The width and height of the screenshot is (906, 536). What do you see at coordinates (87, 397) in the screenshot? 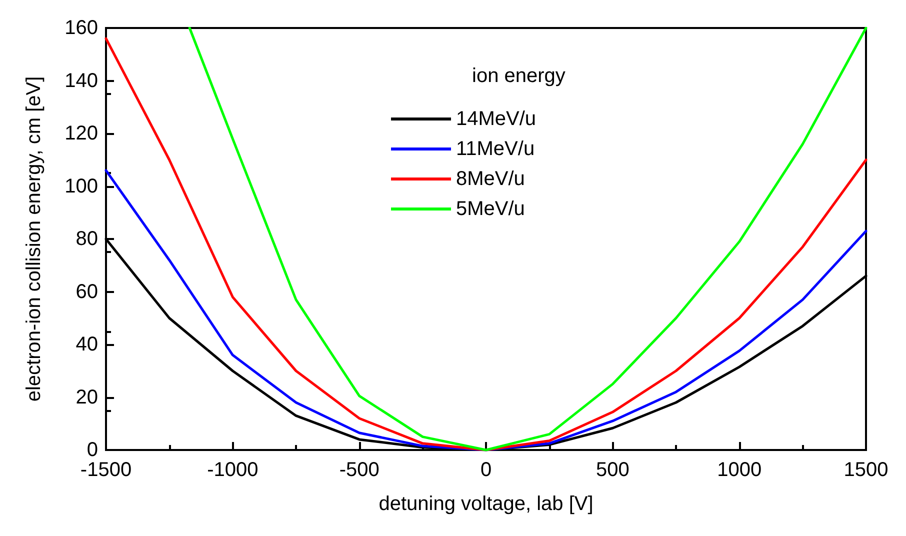
I see `y-tick-label: 20` at bounding box center [87, 397].